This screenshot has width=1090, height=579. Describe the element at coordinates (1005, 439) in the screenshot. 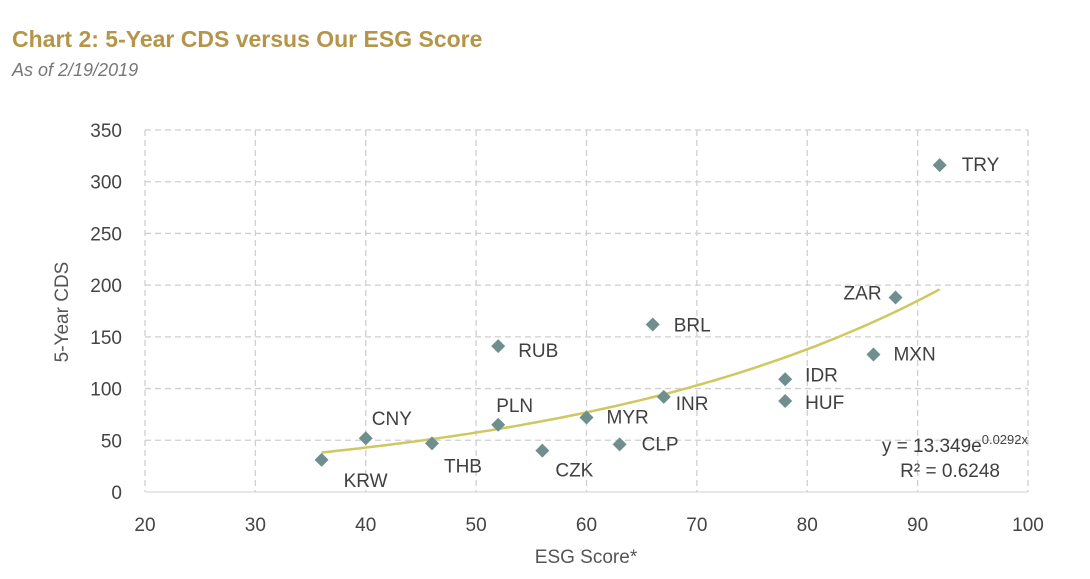

I see `equation-exponent: 0.0292x` at that location.